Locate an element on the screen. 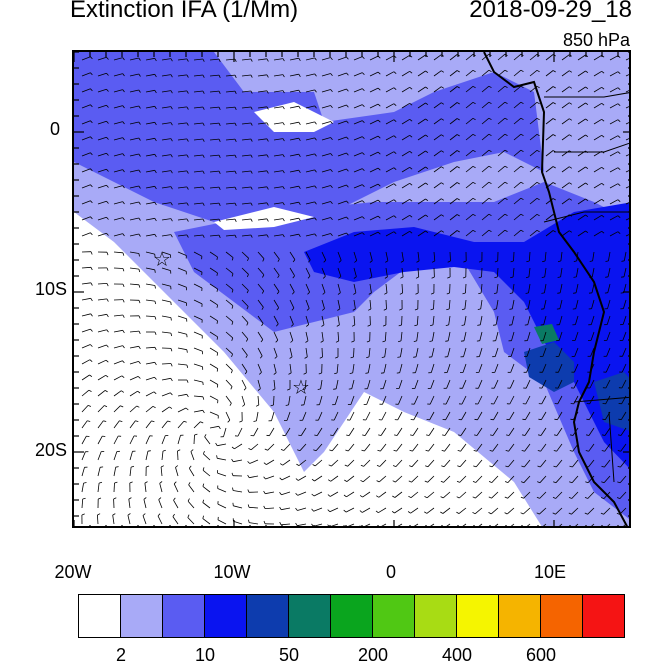  colorbar-label: 50 is located at coordinates (289, 655).